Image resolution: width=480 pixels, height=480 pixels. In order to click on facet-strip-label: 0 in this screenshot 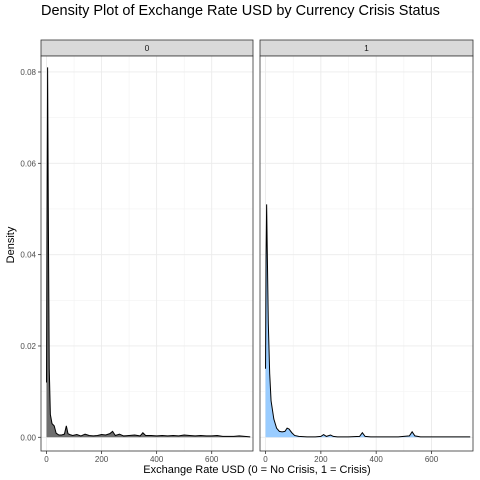, I will do `click(147, 48)`.